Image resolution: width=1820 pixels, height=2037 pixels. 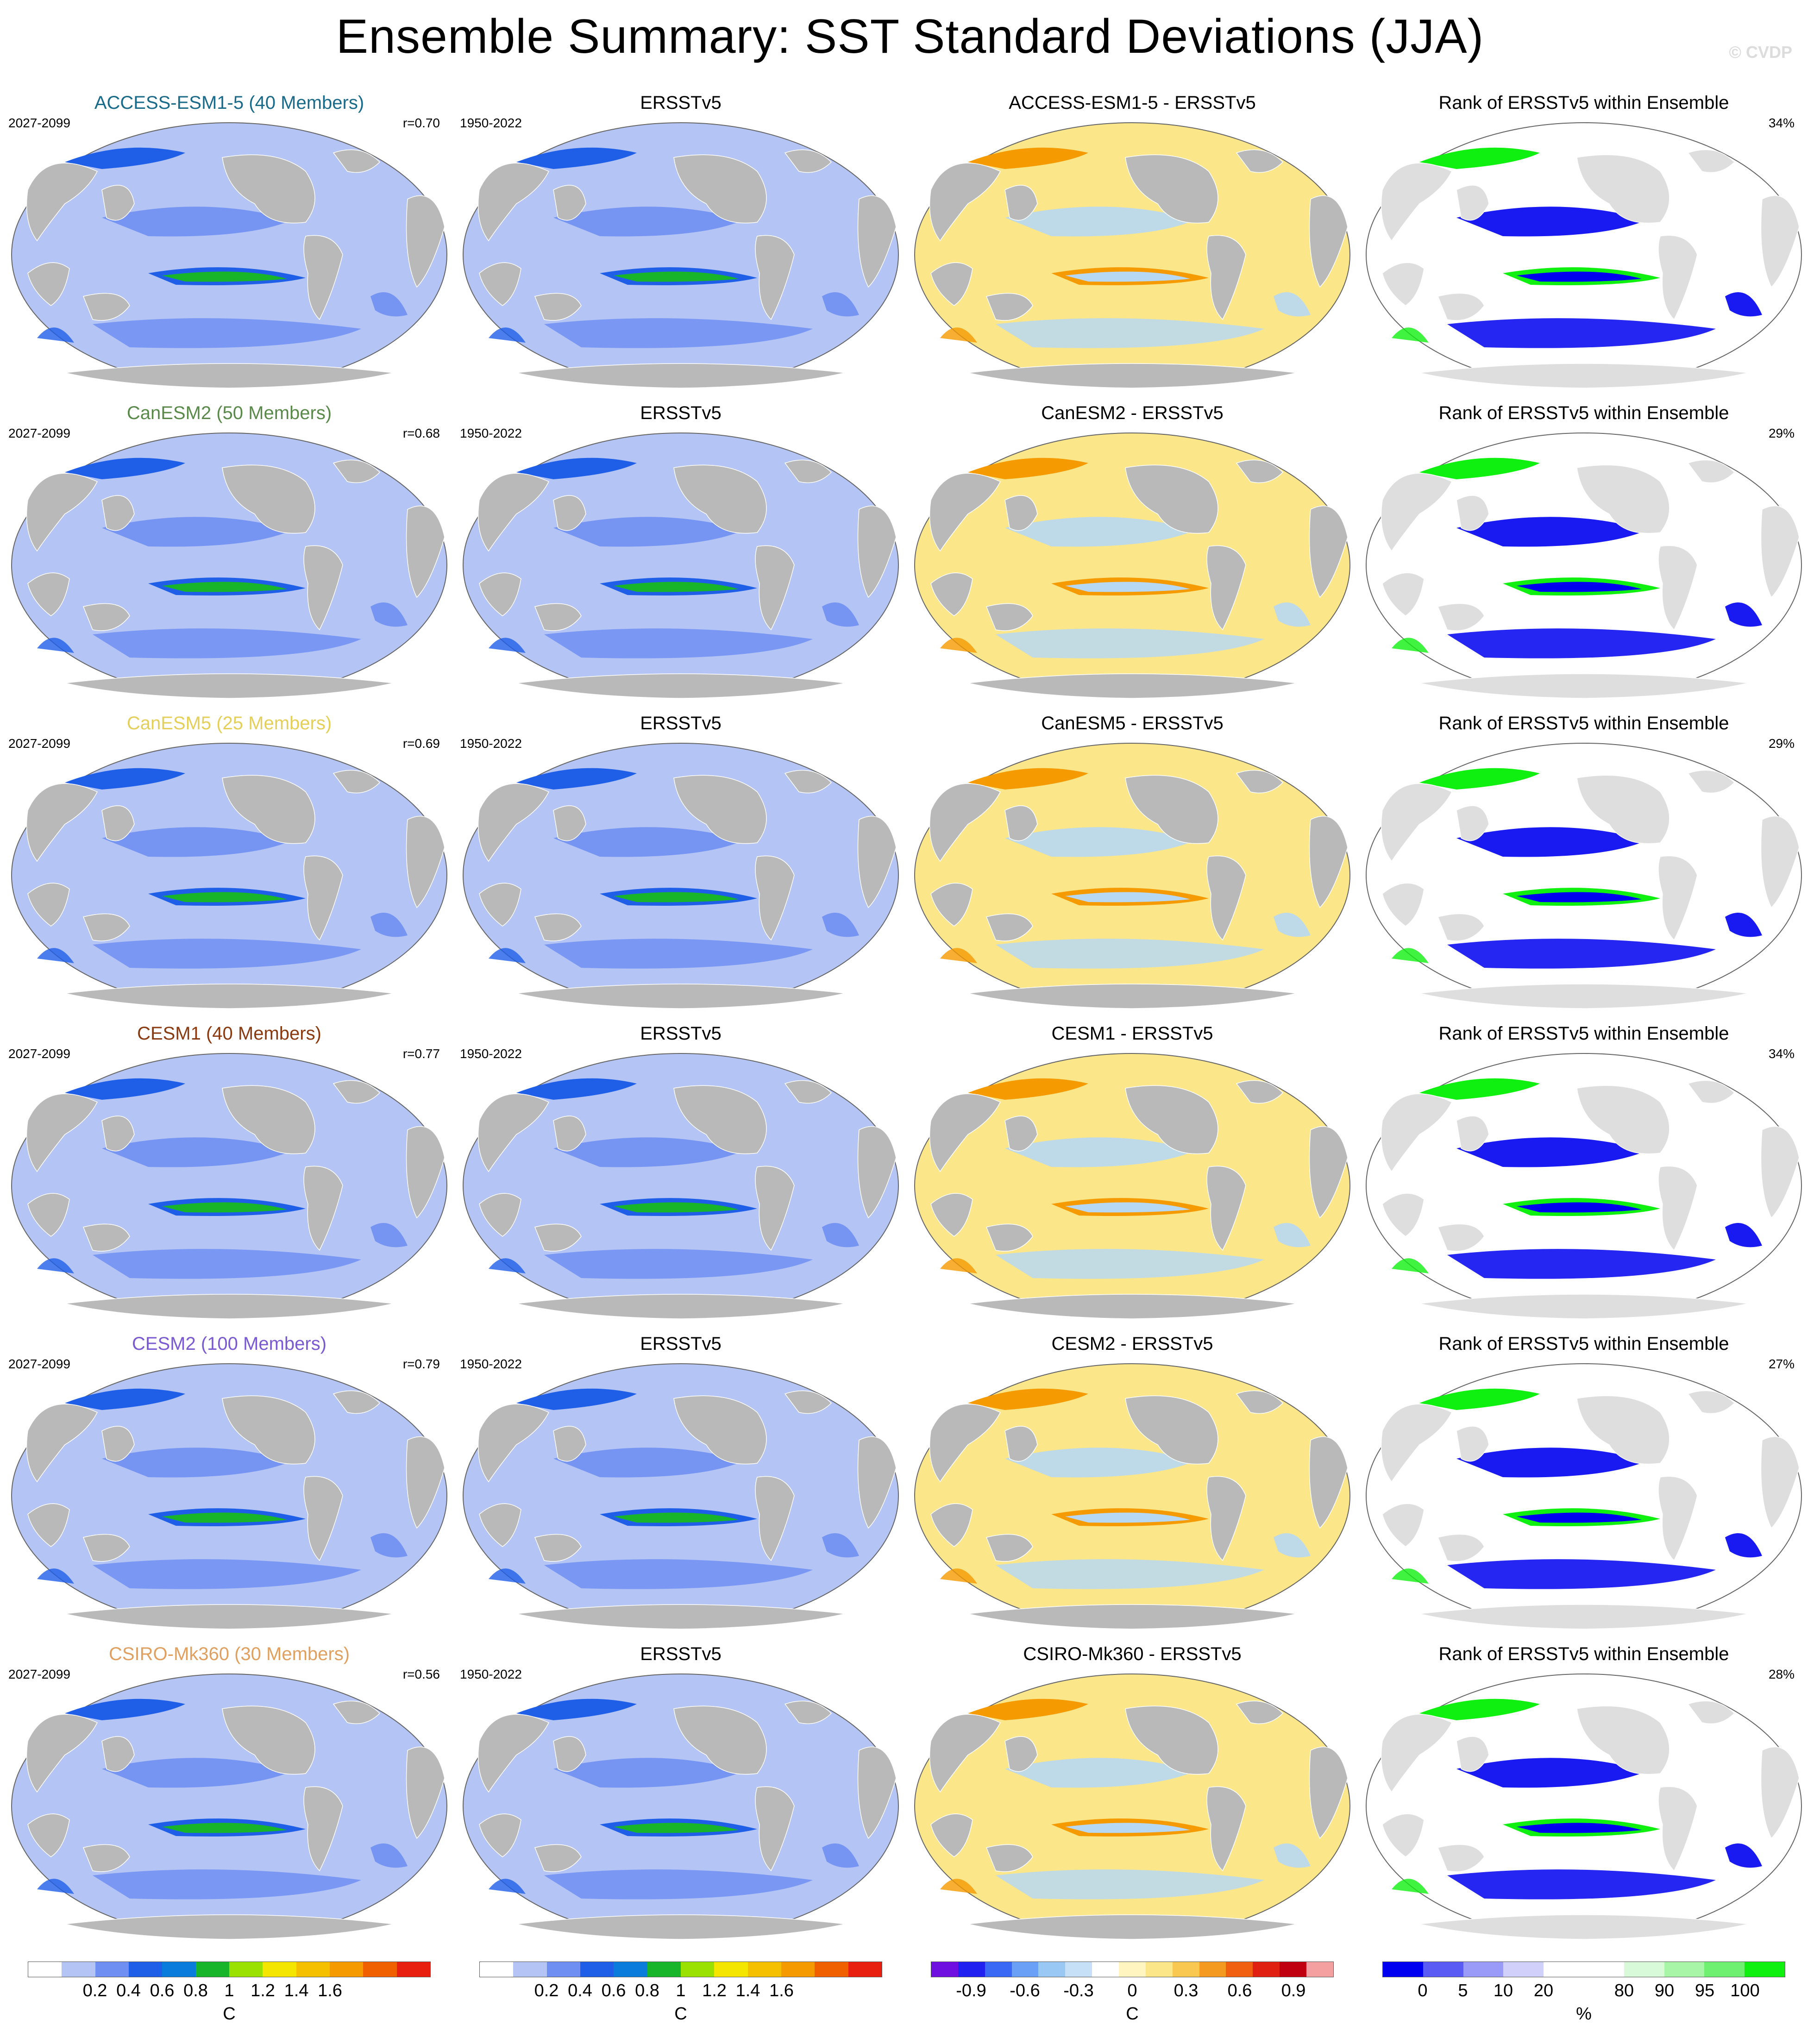 I want to click on colorbar-tick-label: 0.3, so click(x=1186, y=1990).